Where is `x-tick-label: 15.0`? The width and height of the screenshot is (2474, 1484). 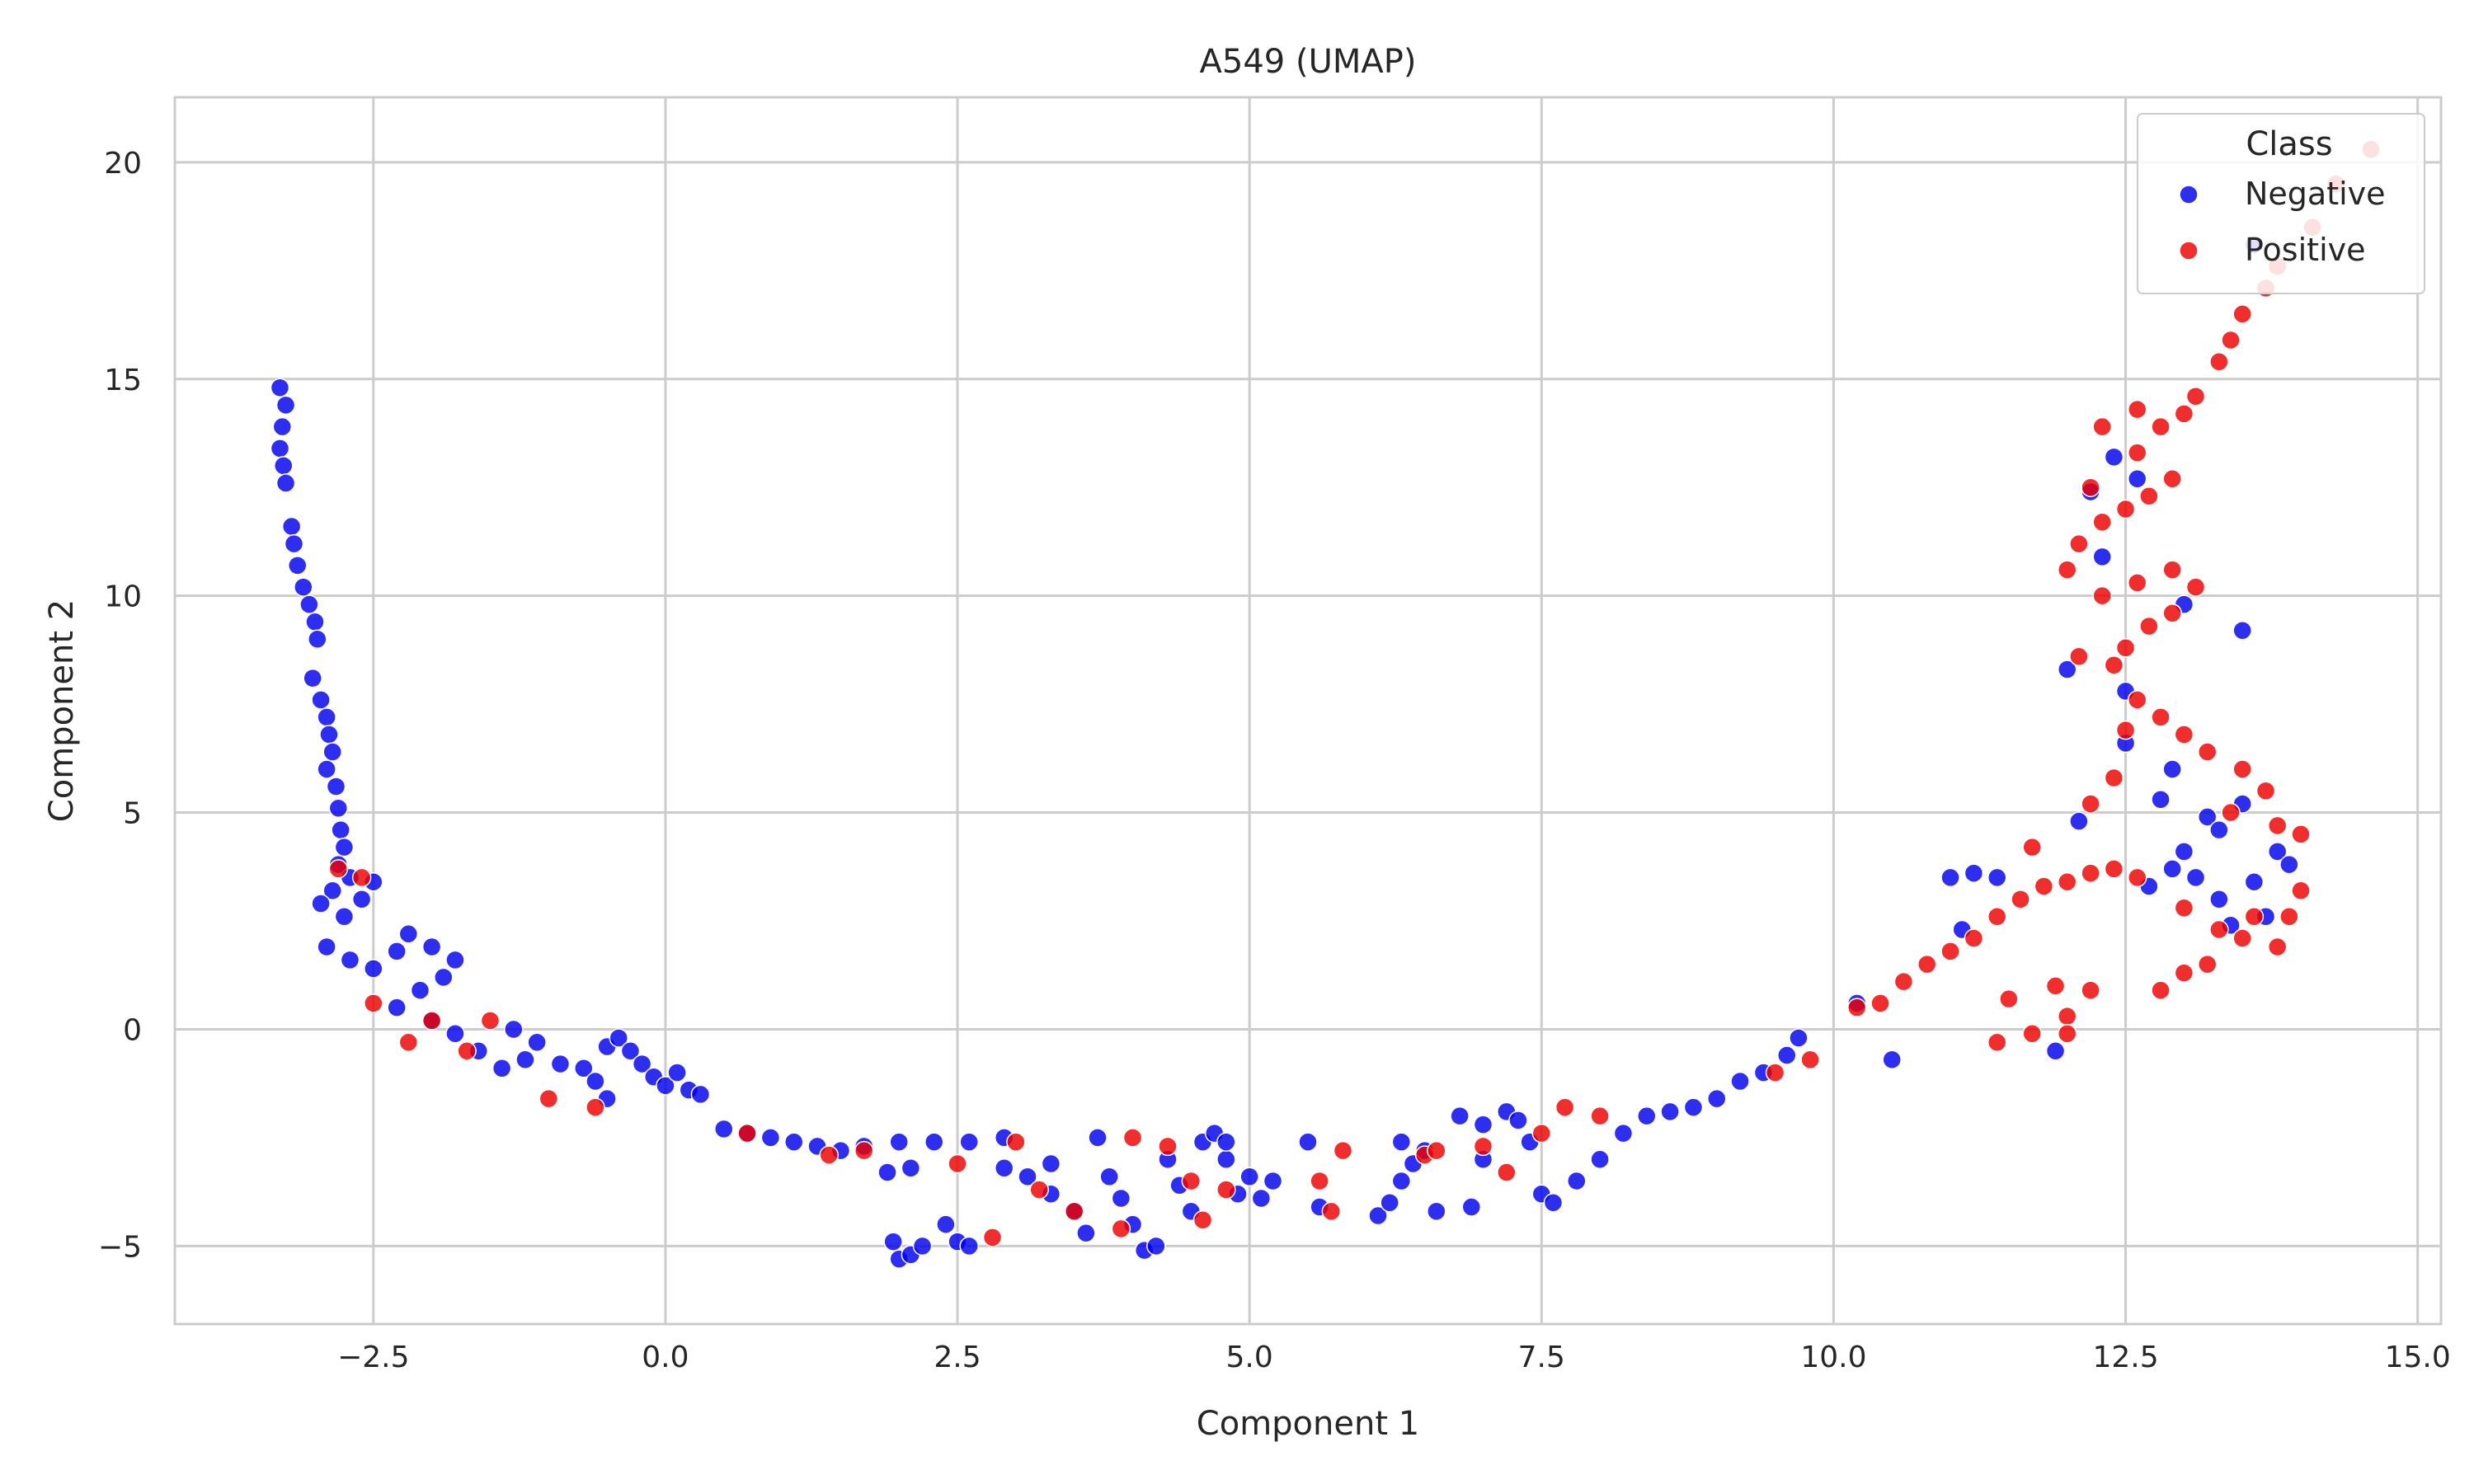
x-tick-label: 15.0 is located at coordinates (2418, 1357).